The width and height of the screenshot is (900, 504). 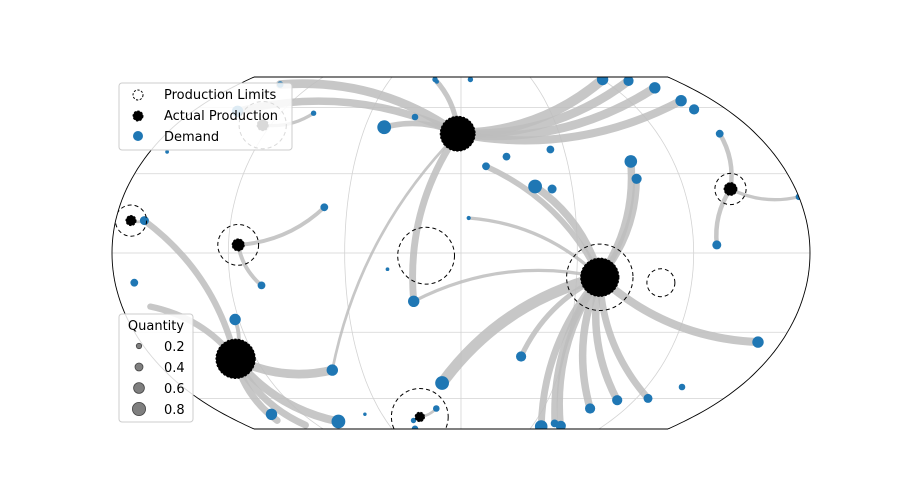 What do you see at coordinates (174, 410) in the screenshot?
I see `quantity-label-0-8: 0.8` at bounding box center [174, 410].